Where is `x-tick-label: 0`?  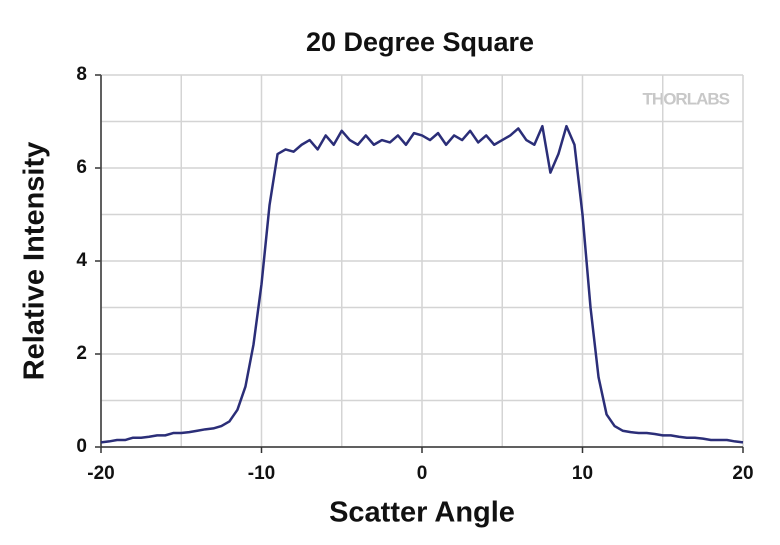 x-tick-label: 0 is located at coordinates (422, 473).